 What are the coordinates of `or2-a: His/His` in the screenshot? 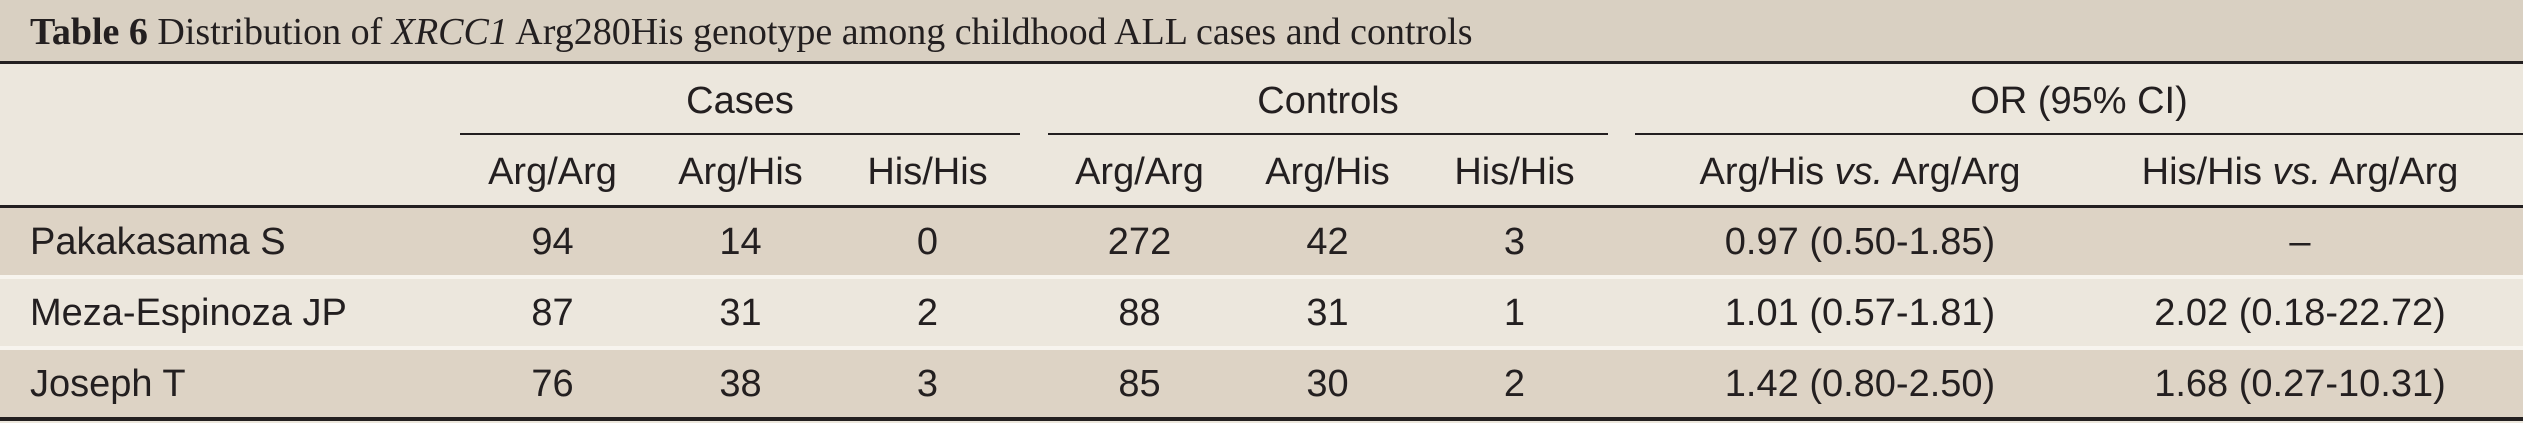 It's located at (2201, 172).